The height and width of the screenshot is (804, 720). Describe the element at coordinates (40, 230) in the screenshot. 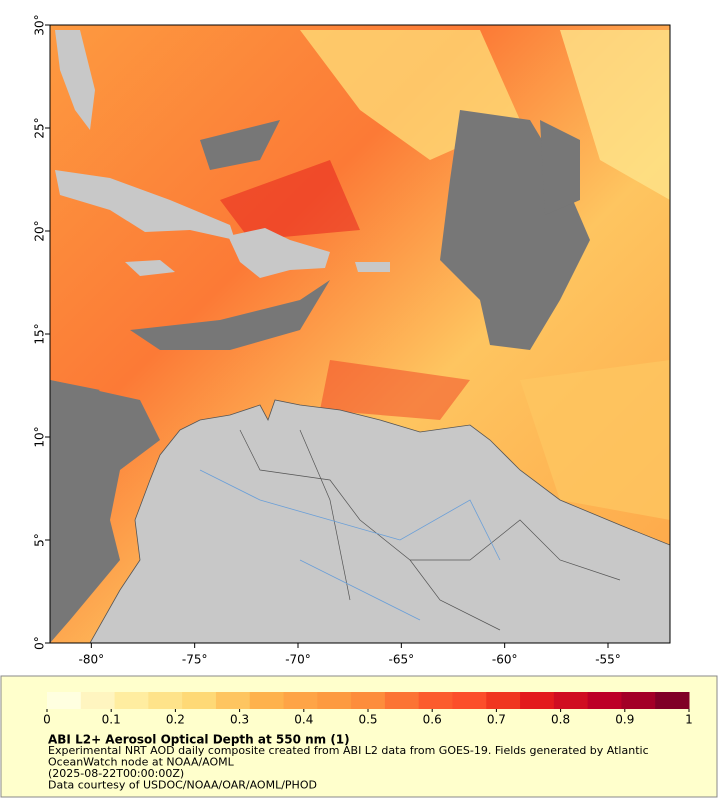

I see `y-tick-label: 20°` at that location.